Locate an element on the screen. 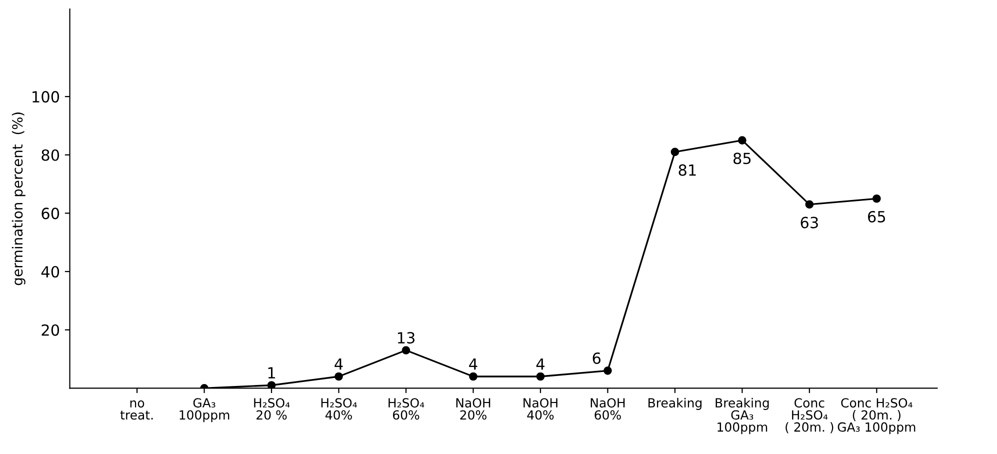 This screenshot has width=997, height=454. x-tick-label: Conc H₂SO₄ ( 20m. ) is located at coordinates (810, 416).